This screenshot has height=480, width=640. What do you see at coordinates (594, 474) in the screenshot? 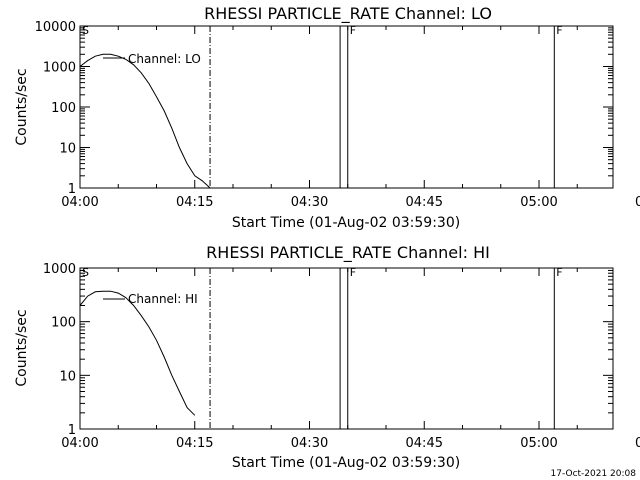
I see `footer-date: 17-Oct-2021 20:08` at bounding box center [594, 474].